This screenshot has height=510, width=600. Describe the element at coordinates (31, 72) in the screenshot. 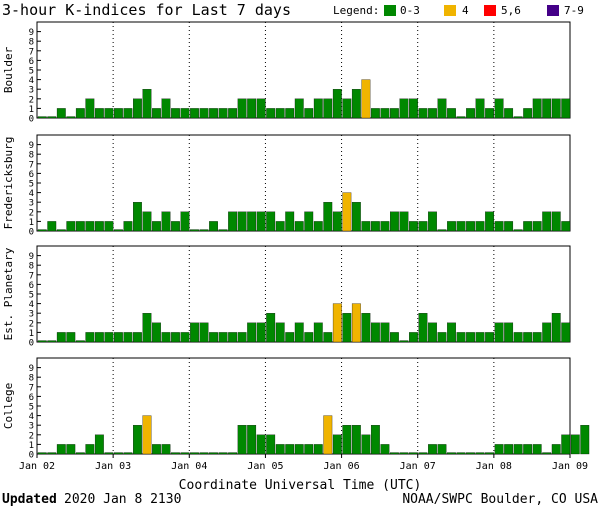

I see `y-tick-label: 5` at that location.